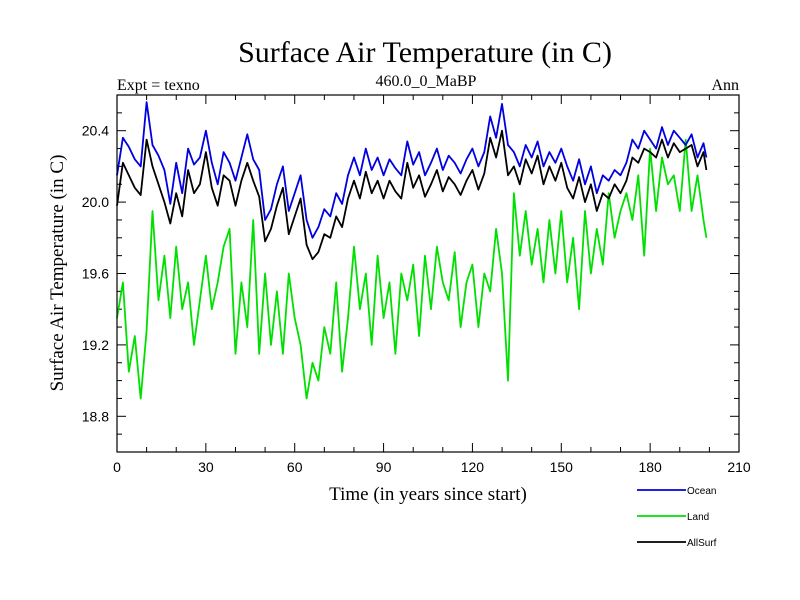 The image size is (800, 600). What do you see at coordinates (426, 81) in the screenshot?
I see `subtitle-center: 460.0_0_MaBP` at bounding box center [426, 81].